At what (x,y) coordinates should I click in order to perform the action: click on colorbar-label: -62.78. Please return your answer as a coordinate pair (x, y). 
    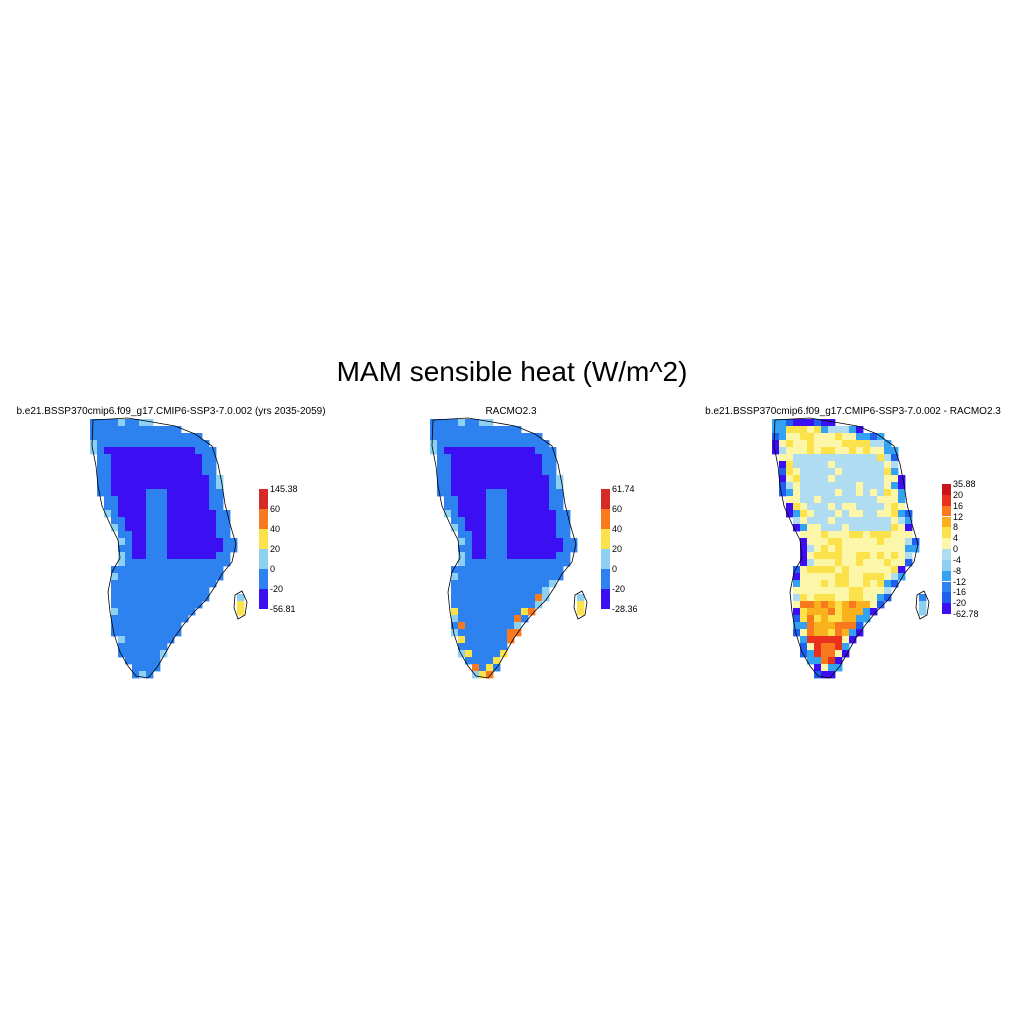
    Looking at the image, I should click on (966, 614).